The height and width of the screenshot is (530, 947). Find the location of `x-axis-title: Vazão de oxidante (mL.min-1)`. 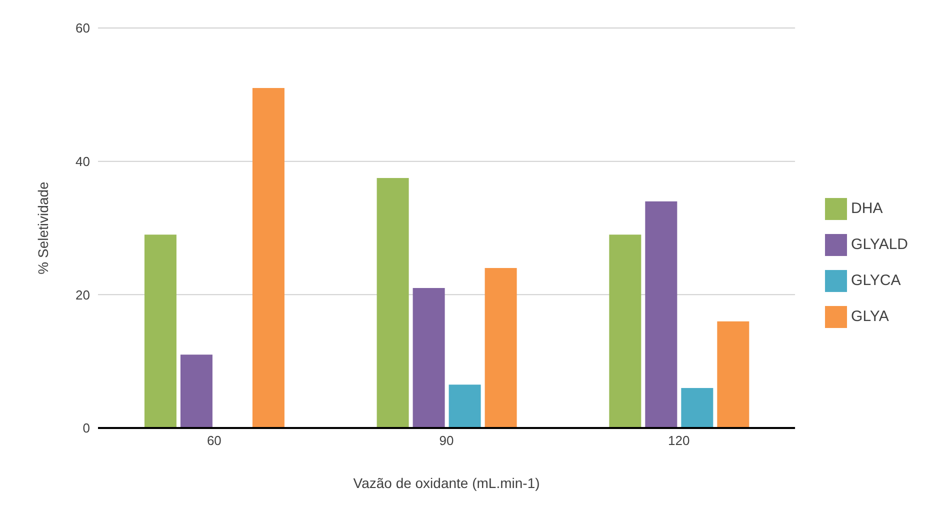

x-axis-title: Vazão de oxidante (mL.min-1) is located at coordinates (446, 483).